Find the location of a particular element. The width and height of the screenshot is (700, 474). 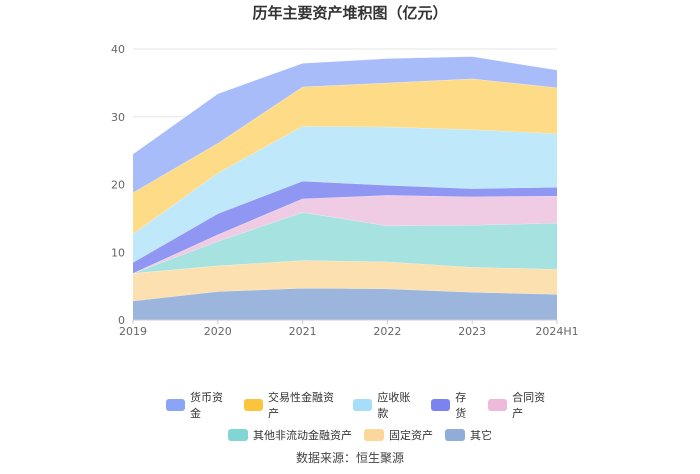

legend-label-货币资金: 货币资金 is located at coordinates (207, 405).